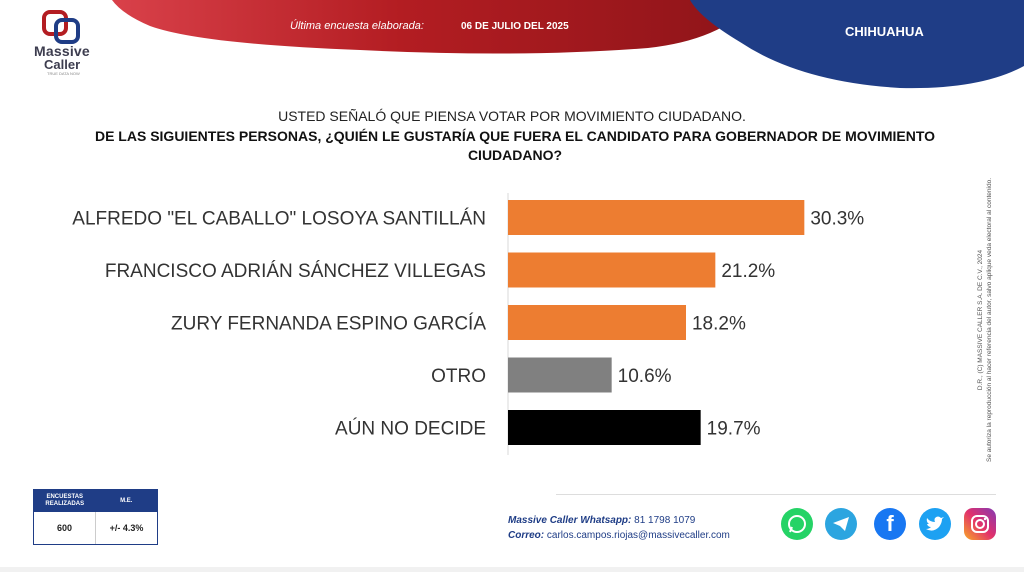 This screenshot has height=572, width=1024. I want to click on footer-divider, so click(776, 494).